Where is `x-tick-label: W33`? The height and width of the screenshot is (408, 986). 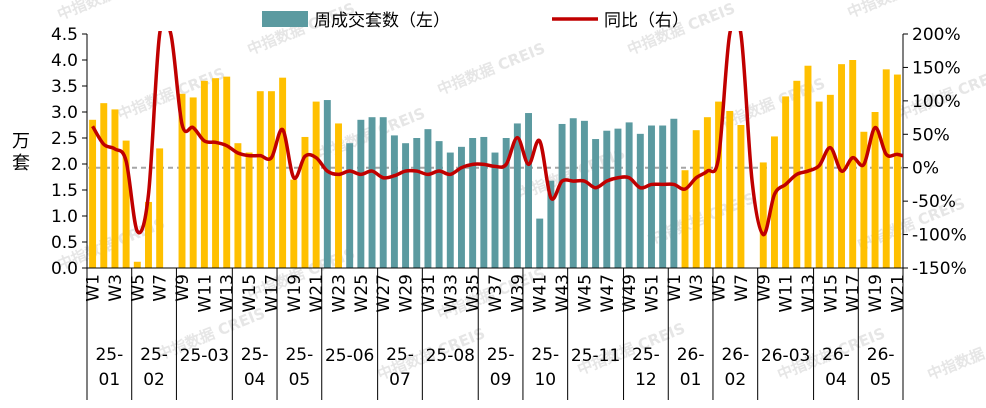
x-tick-label: W33 is located at coordinates (451, 293).